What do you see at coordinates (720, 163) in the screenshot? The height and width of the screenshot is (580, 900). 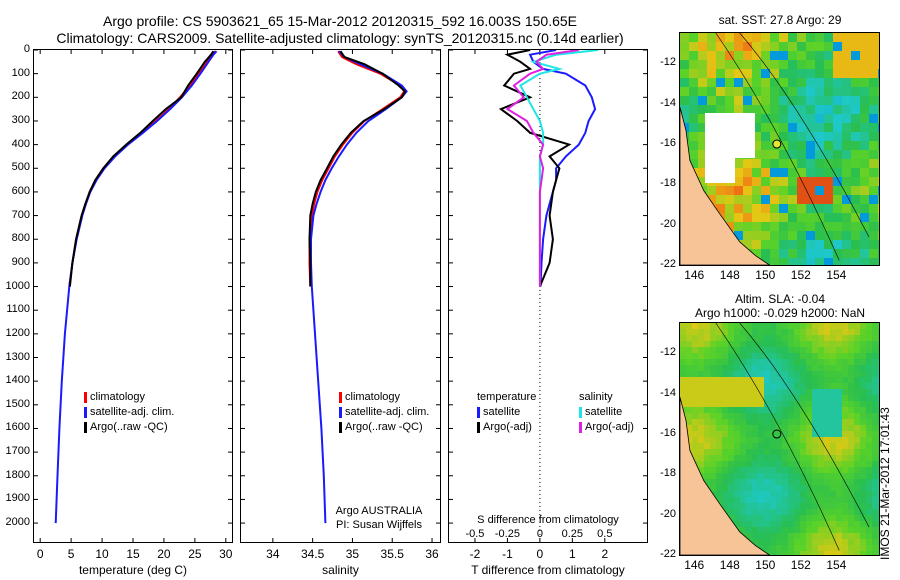 I see `no-data-patch` at bounding box center [720, 163].